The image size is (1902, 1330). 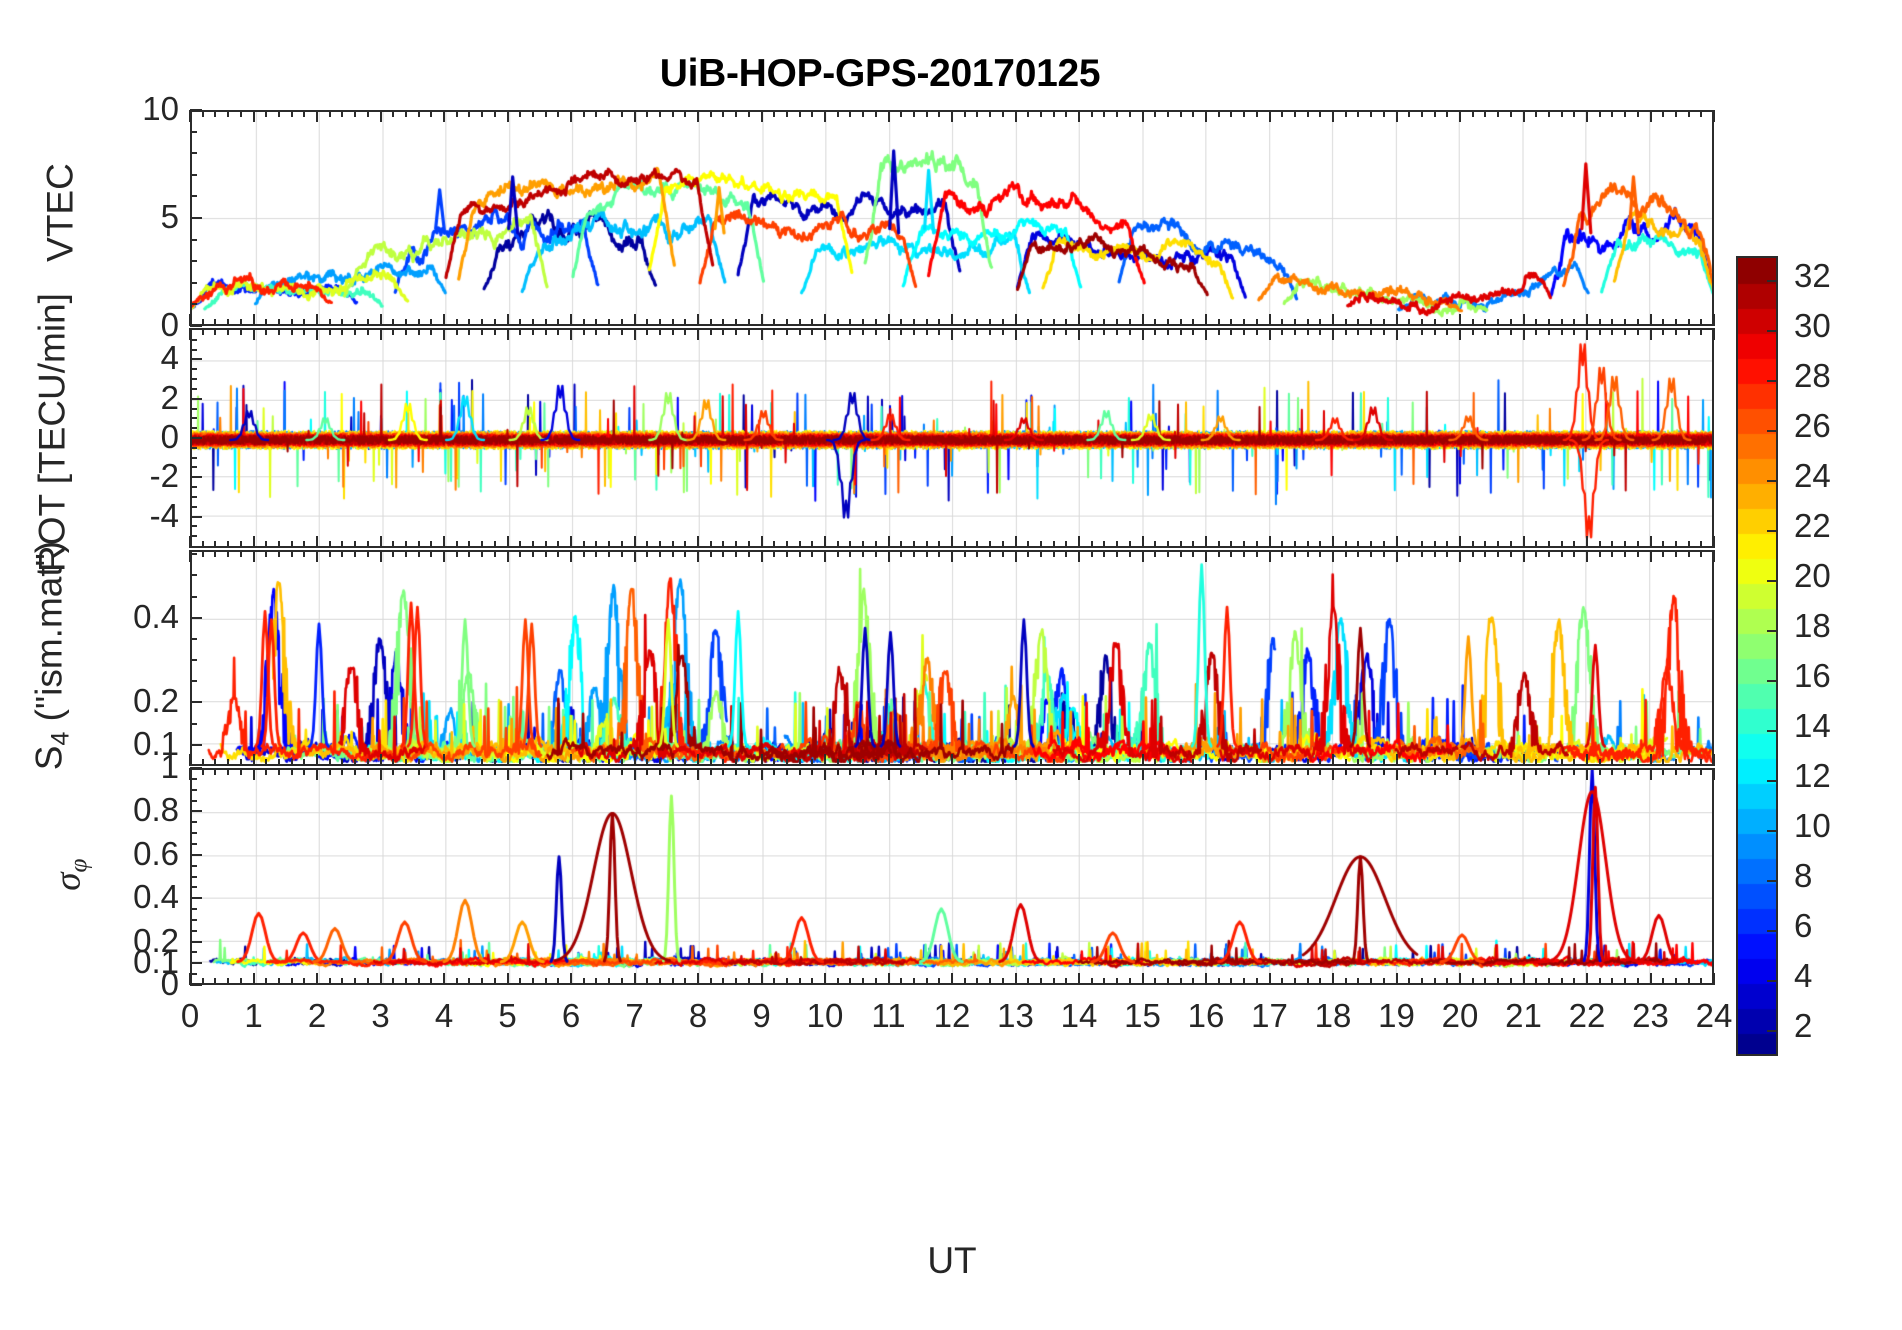 I want to click on colorbar-tick-label: 18, so click(x=1812, y=625).